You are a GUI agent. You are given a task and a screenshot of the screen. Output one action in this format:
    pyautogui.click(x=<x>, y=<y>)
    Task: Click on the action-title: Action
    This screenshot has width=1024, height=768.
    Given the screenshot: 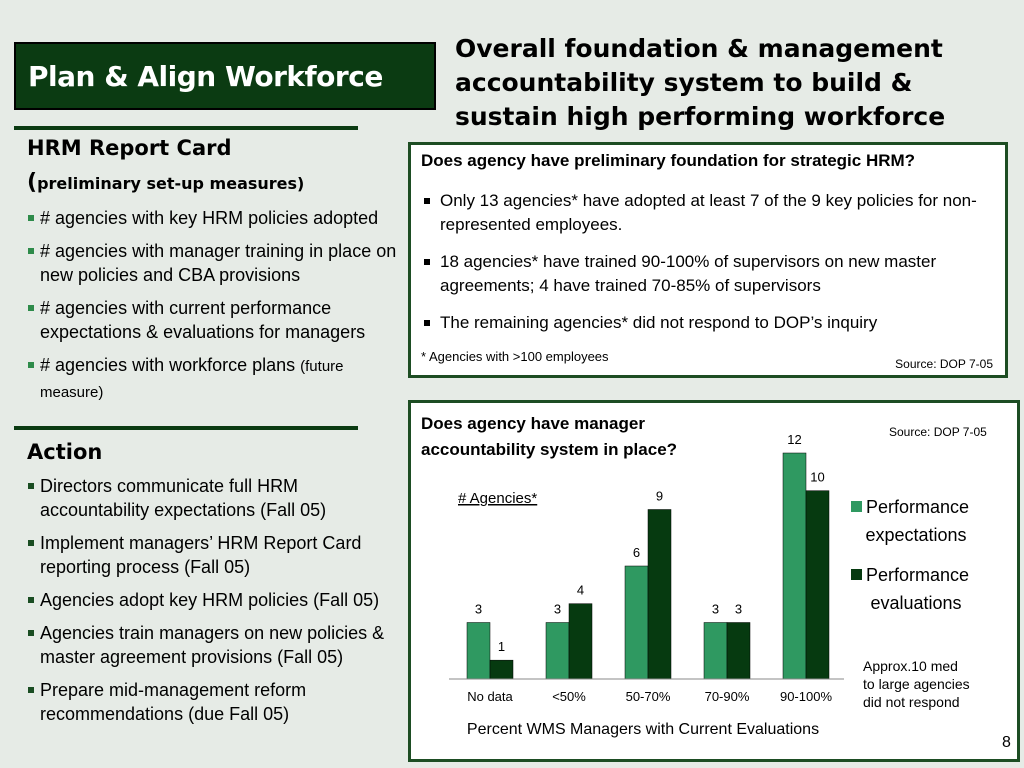 What is the action you would take?
    pyautogui.click(x=65, y=452)
    